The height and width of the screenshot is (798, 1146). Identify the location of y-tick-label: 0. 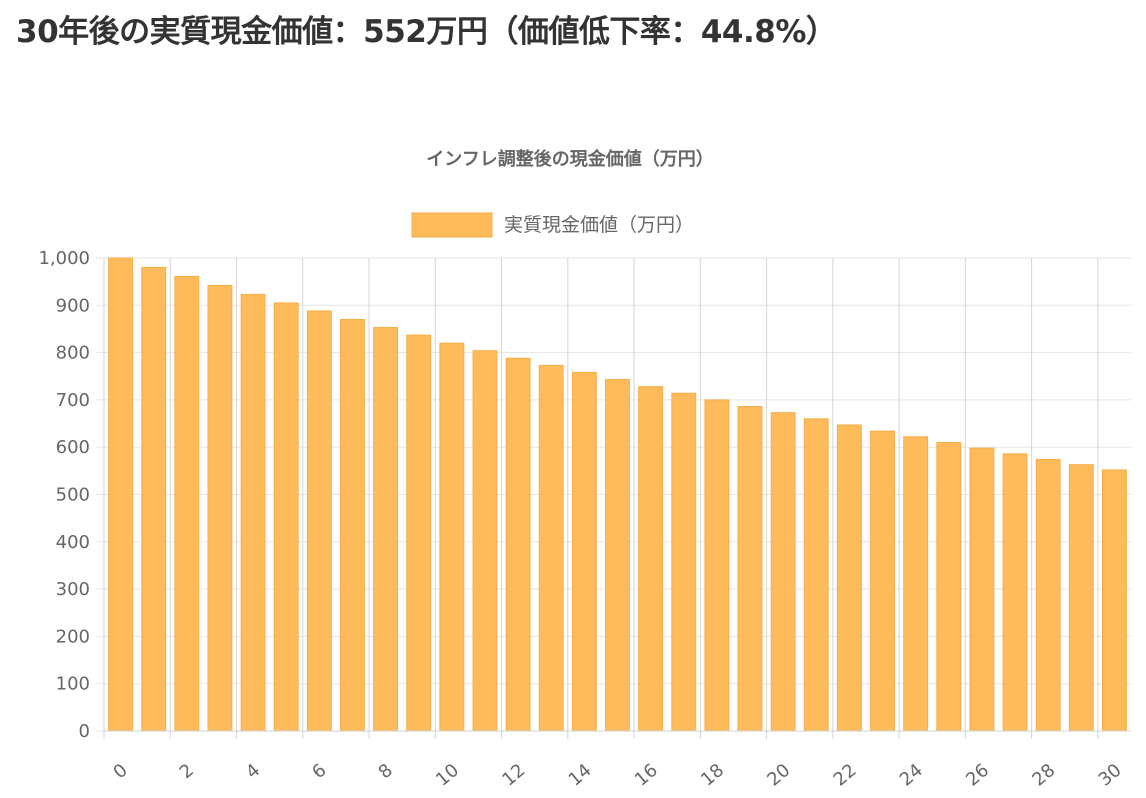
(84, 731).